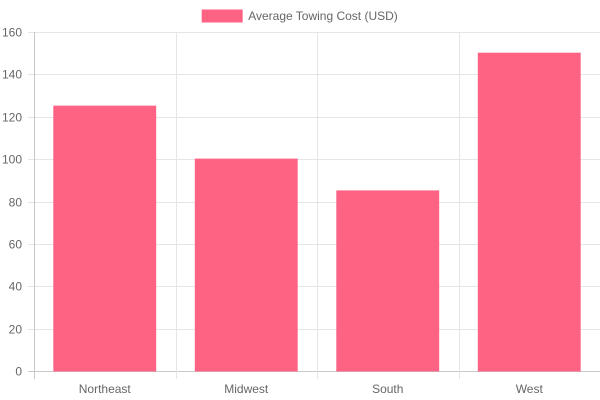 Image resolution: width=600 pixels, height=400 pixels. Describe the element at coordinates (12, 33) in the screenshot. I see `y-tick-label: 160` at that location.